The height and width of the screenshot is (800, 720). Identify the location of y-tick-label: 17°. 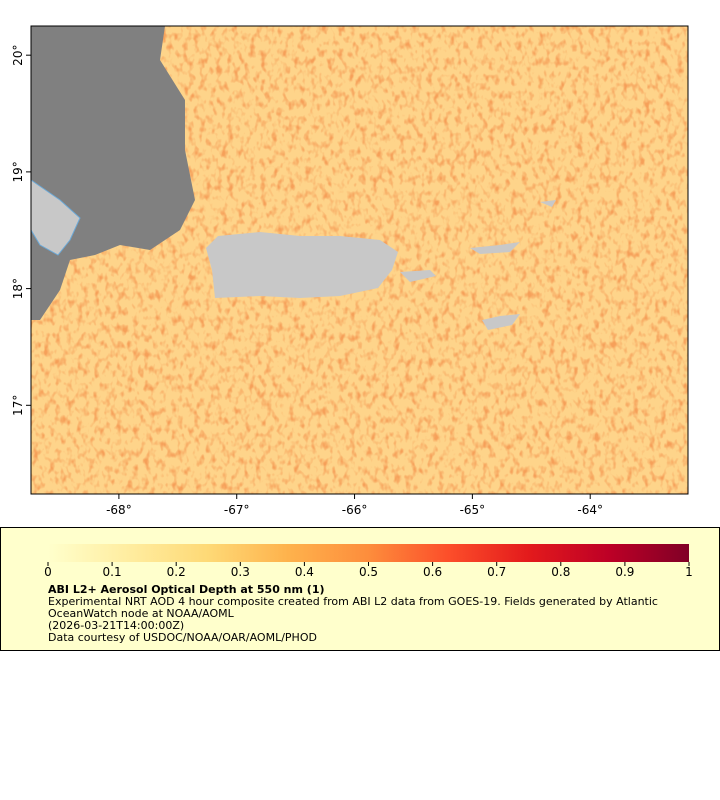
(18, 405).